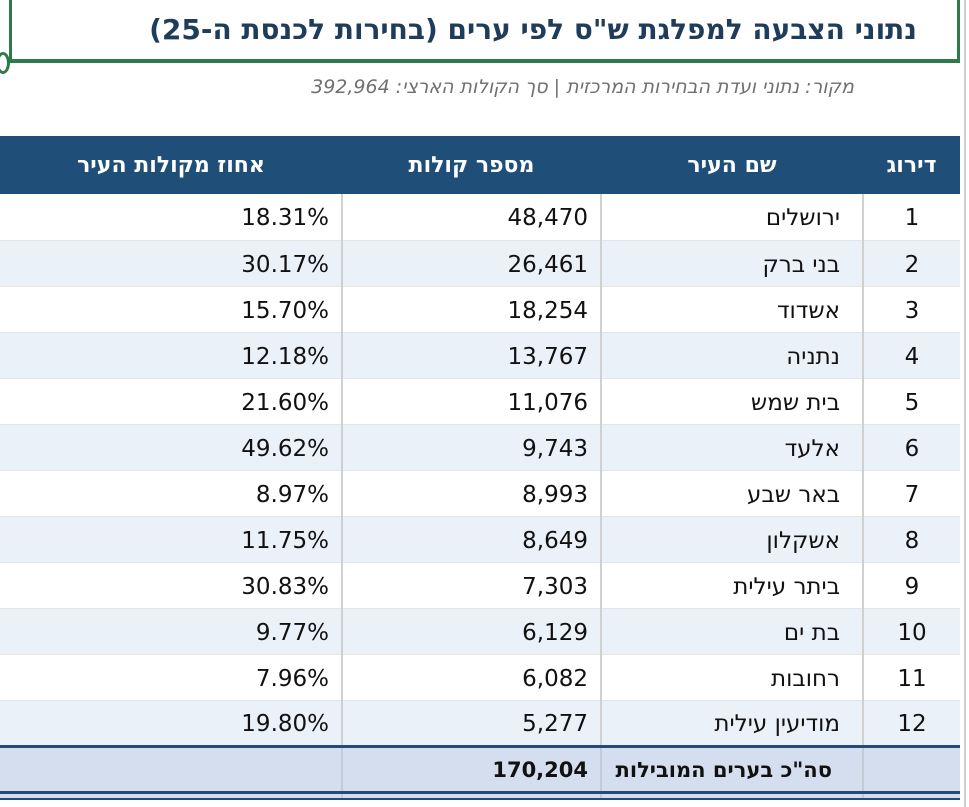 This screenshot has width=969, height=807. Describe the element at coordinates (911, 585) in the screenshot. I see `rank-cell: 9` at that location.